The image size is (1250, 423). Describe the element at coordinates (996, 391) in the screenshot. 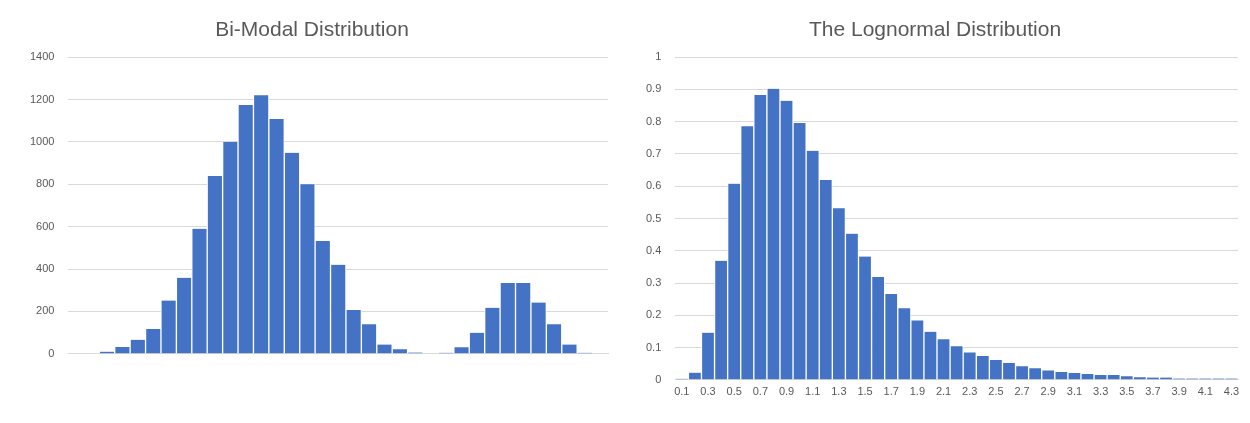

I see `x-tick-label: 2.5` at that location.